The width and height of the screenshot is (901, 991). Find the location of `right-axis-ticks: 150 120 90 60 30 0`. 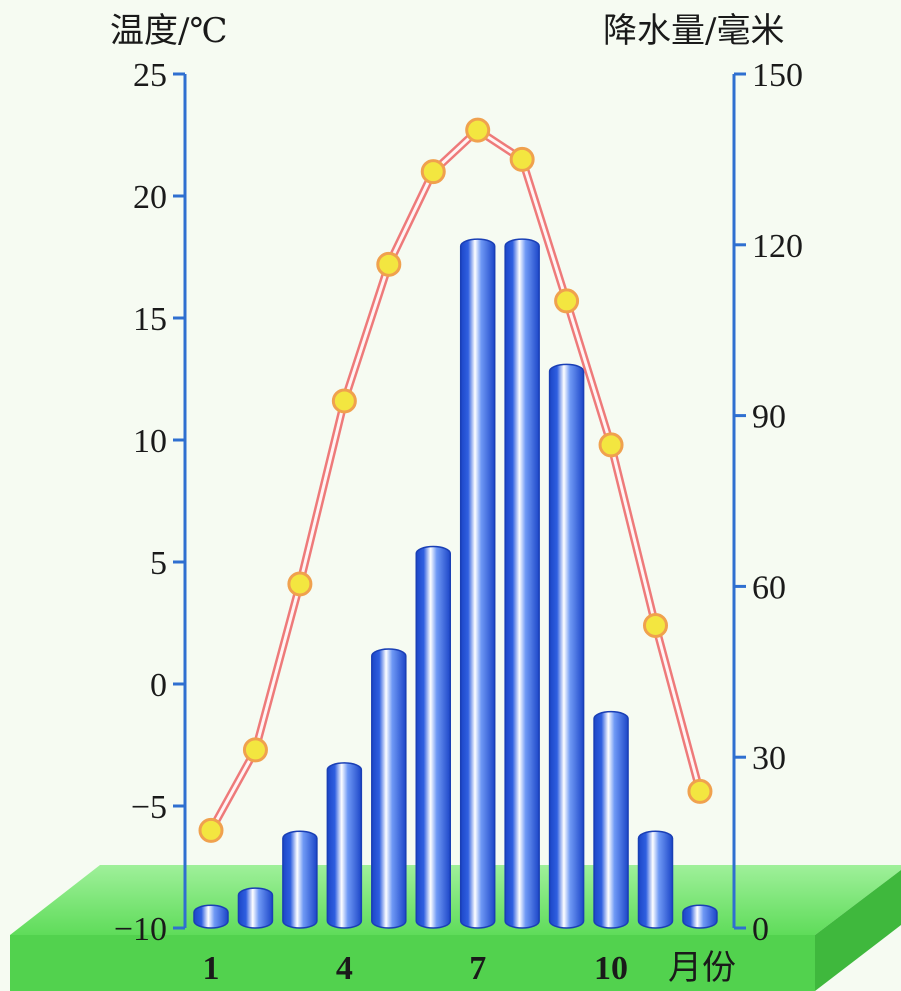

right-axis-ticks: 150 120 90 60 30 0 is located at coordinates (768, 502).